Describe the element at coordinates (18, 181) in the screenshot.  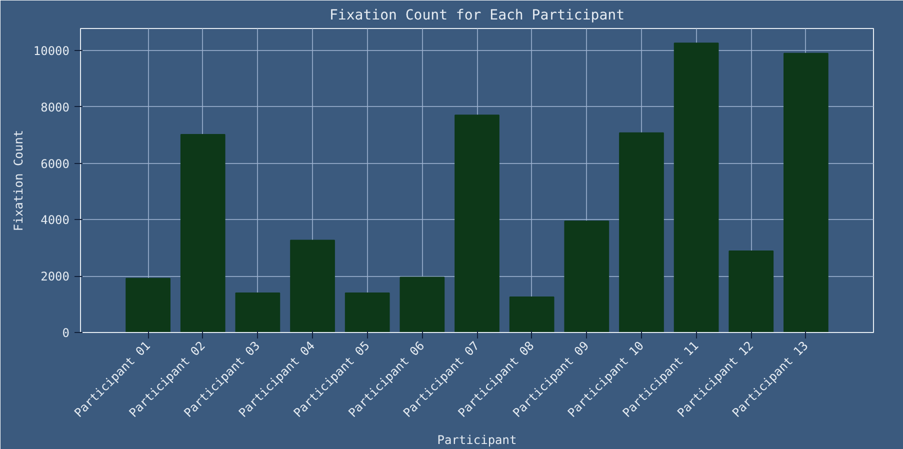
I see `y-axis-title: Fixation Count` at that location.